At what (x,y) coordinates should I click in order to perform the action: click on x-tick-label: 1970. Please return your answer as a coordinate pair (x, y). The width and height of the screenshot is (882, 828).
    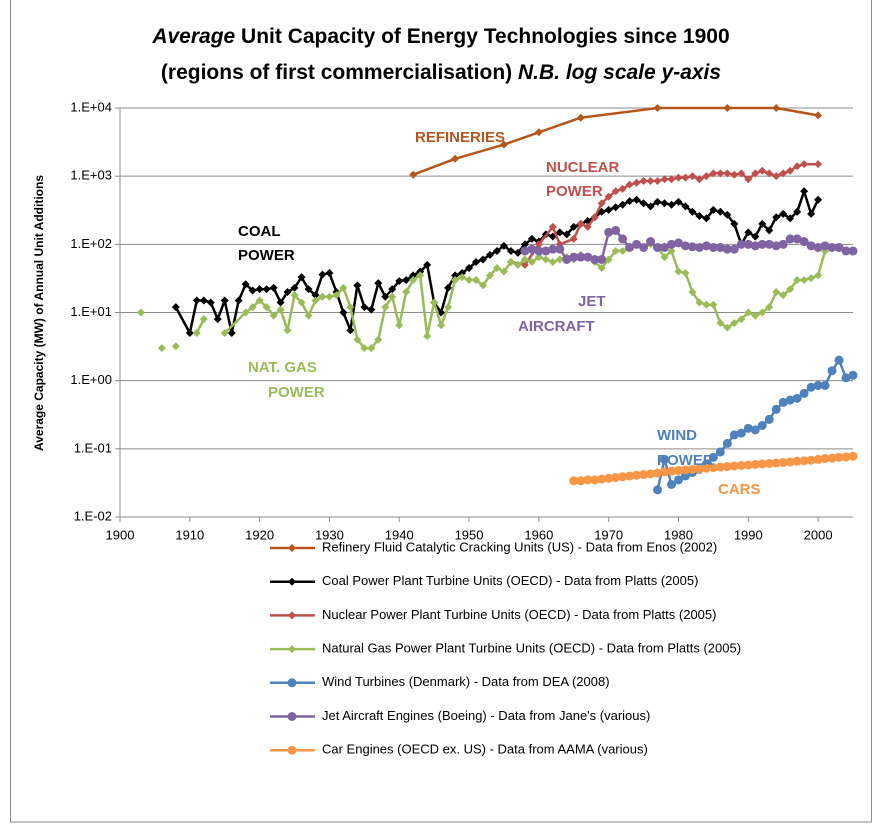
    Looking at the image, I should click on (608, 534).